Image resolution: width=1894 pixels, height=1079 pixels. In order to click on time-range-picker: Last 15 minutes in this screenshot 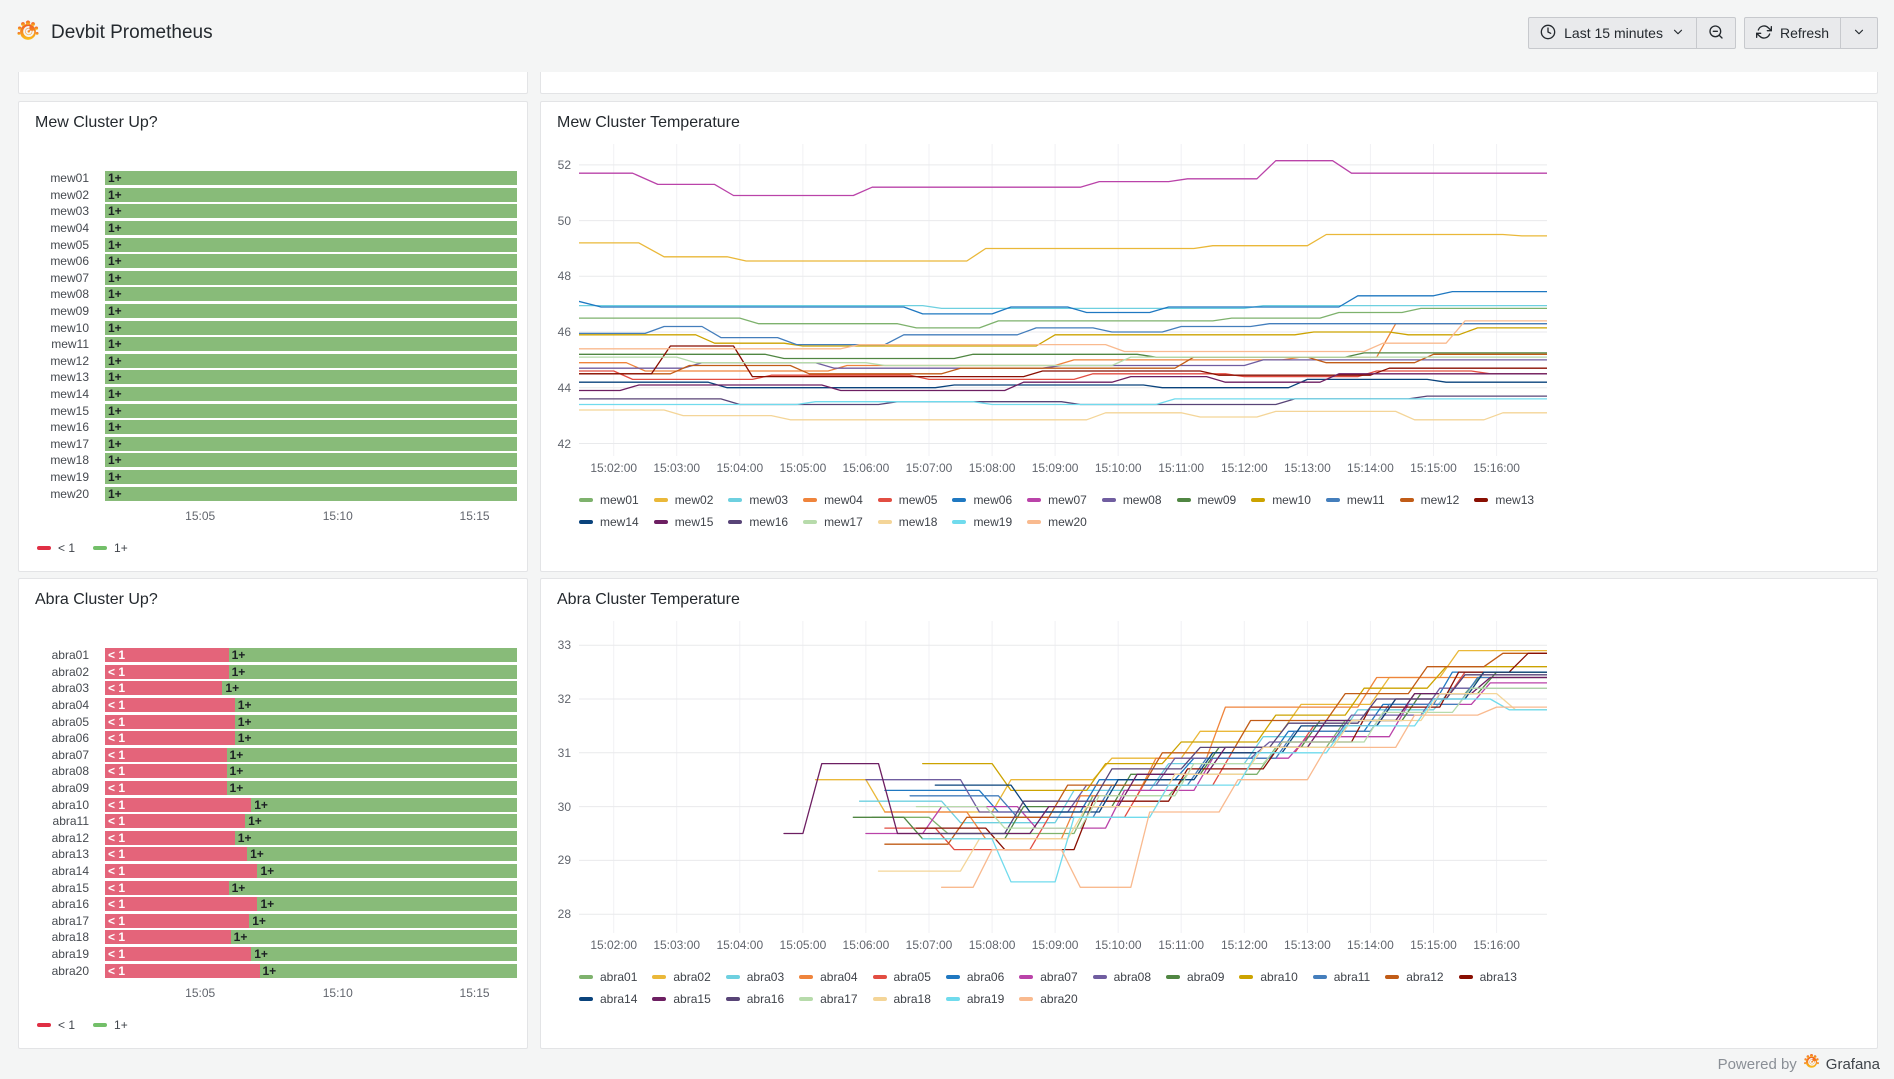, I will do `click(1612, 33)`.